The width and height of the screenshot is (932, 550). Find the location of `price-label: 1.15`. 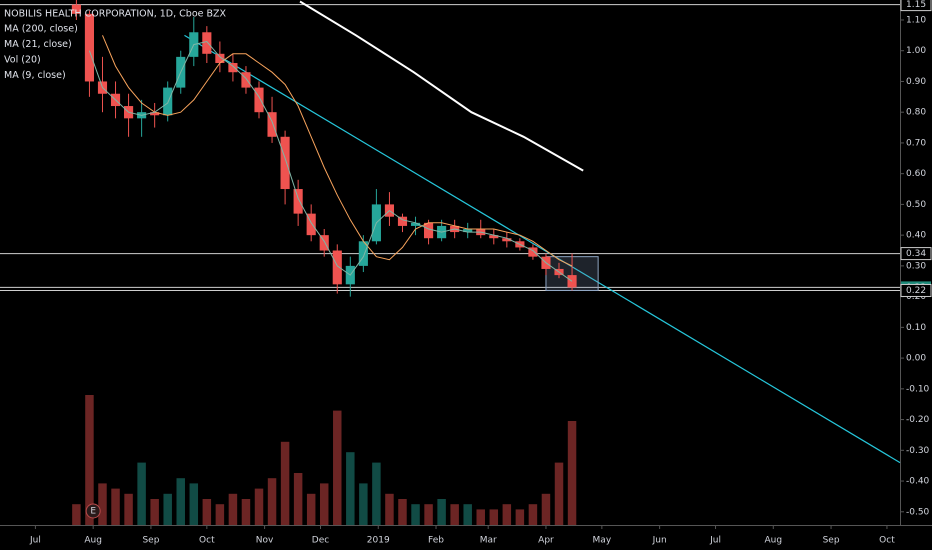

price-label: 1.15 is located at coordinates (916, 5).